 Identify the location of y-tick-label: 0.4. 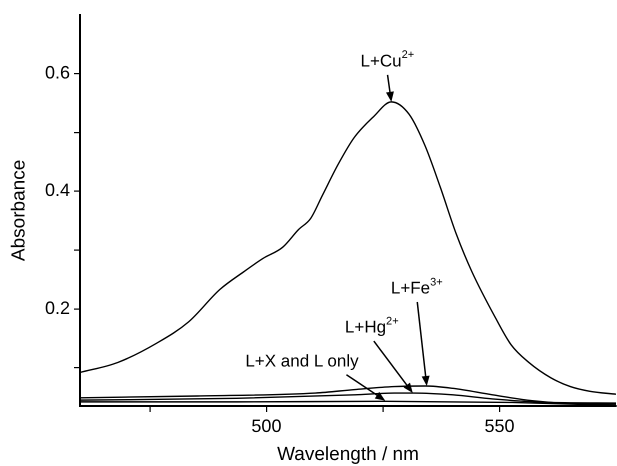
(57, 190).